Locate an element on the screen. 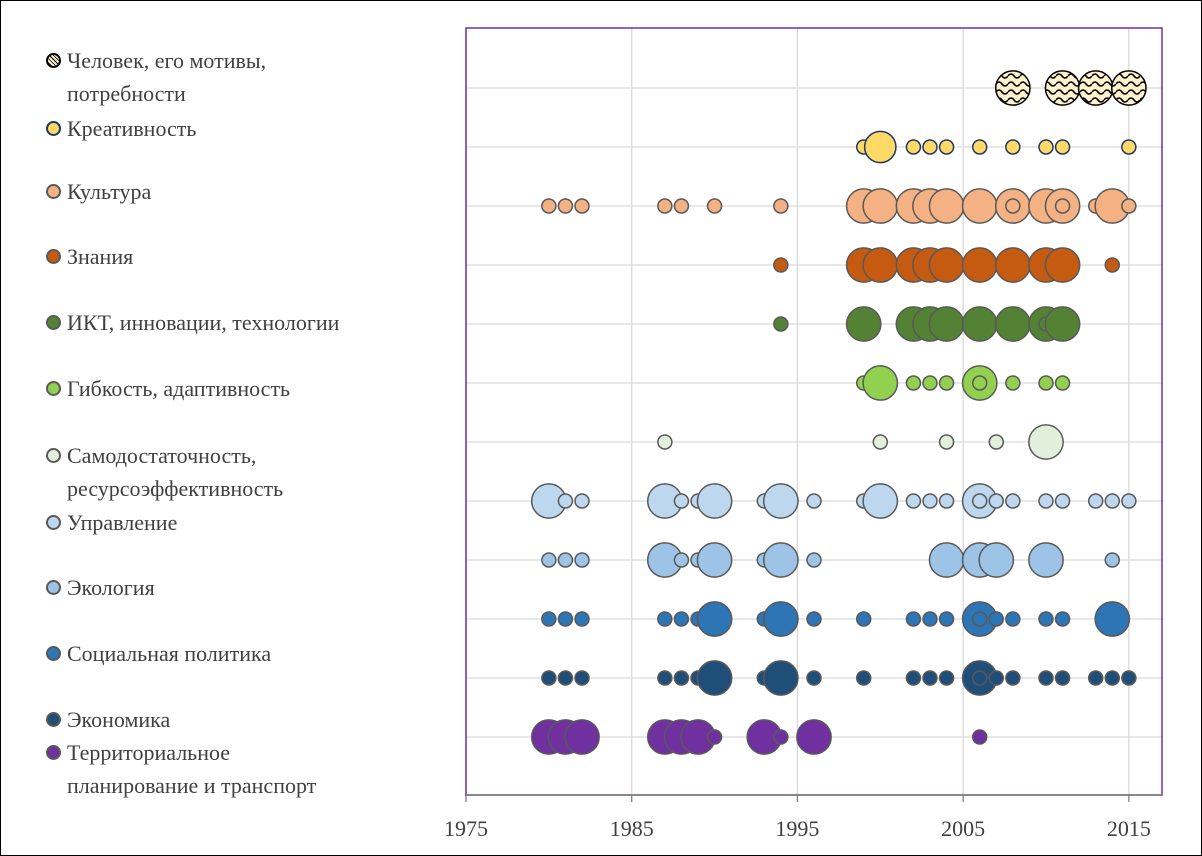 The height and width of the screenshot is (856, 1202). legend-label: Социальная политика is located at coordinates (169, 653).